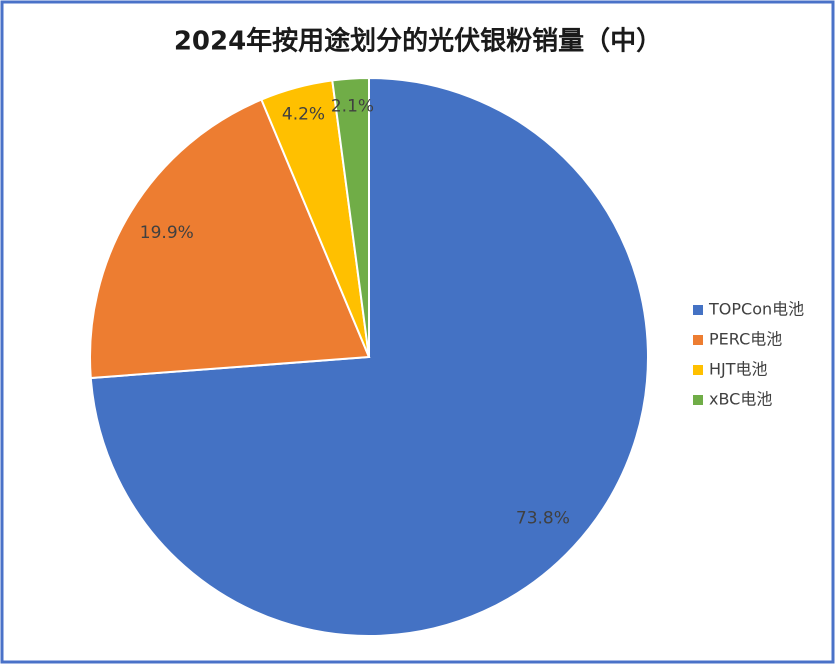  What do you see at coordinates (352, 106) in the screenshot?
I see `data-label: 2.1%` at bounding box center [352, 106].